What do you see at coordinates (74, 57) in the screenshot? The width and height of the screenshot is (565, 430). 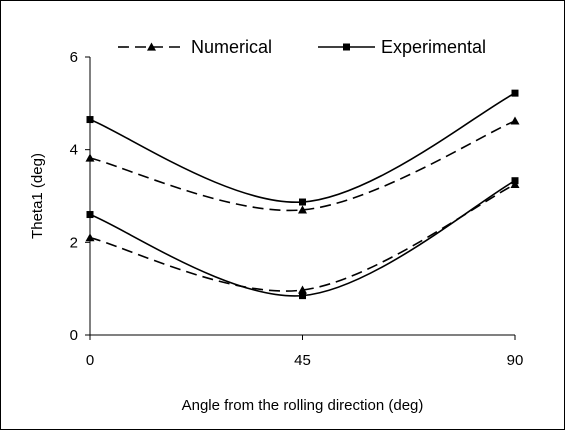 I see `y-tick-label: 6` at bounding box center [74, 57].